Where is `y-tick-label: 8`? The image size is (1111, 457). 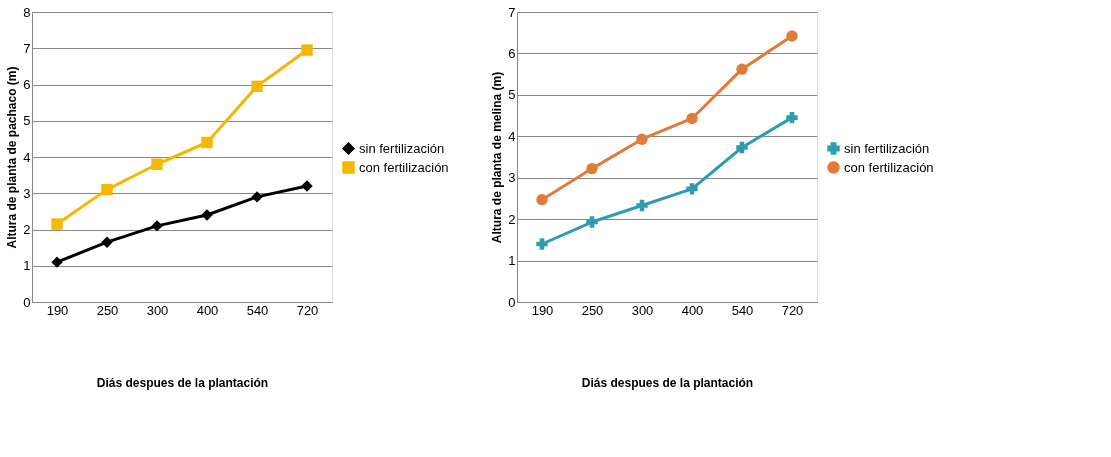
y-tick-label: 8 is located at coordinates (27, 12).